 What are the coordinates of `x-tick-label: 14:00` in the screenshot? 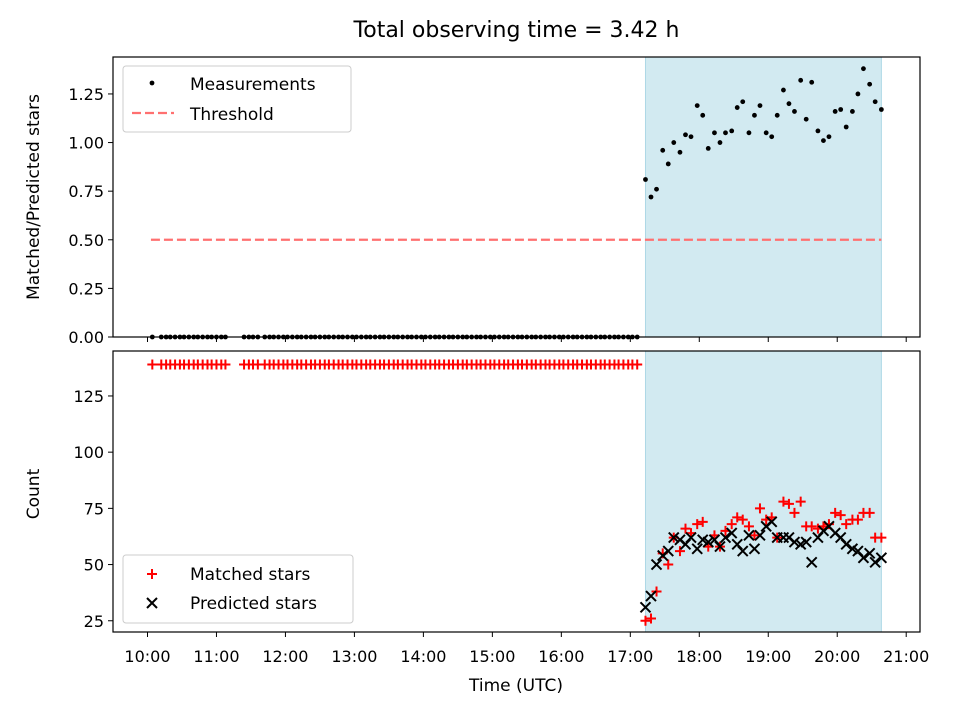 It's located at (423, 656).